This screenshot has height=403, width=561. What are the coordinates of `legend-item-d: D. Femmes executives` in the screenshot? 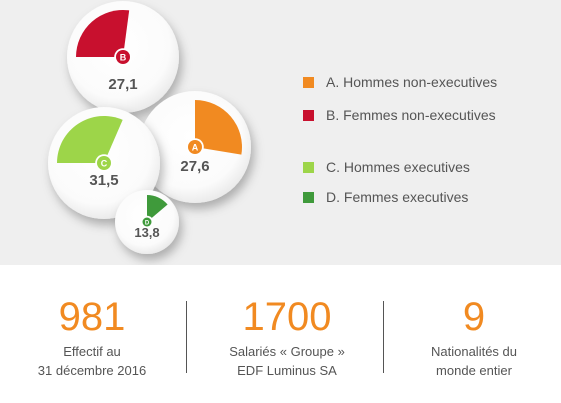 It's located at (385, 197).